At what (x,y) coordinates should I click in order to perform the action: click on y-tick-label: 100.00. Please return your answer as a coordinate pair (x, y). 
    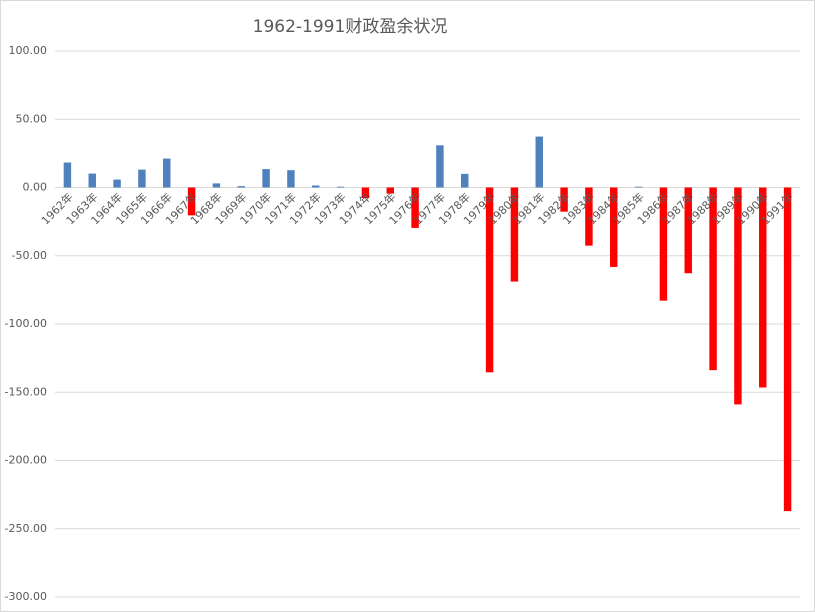
    Looking at the image, I should click on (28, 50).